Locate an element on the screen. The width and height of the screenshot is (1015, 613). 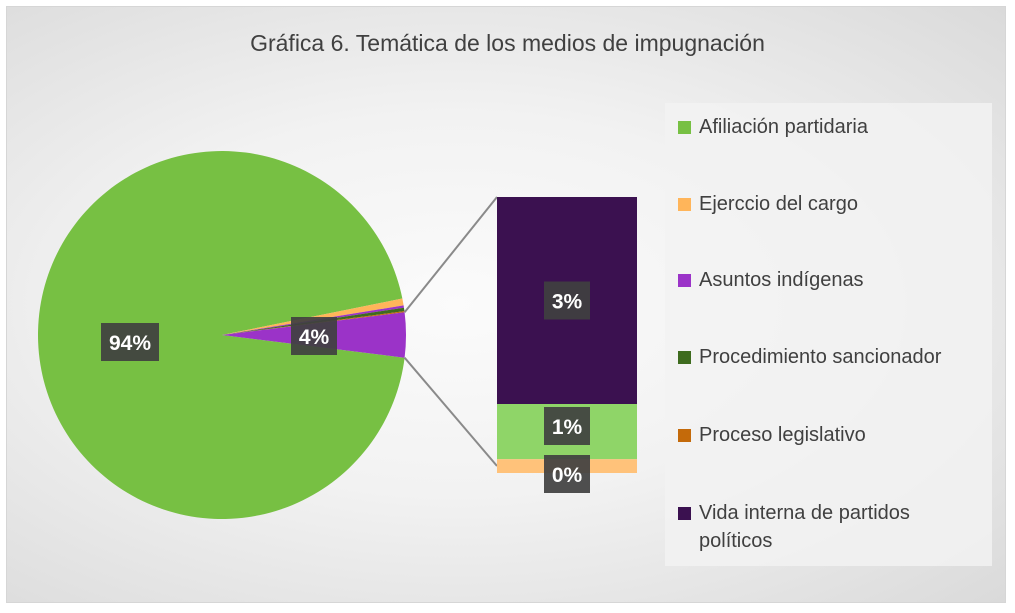
legend-label: Asuntos indígenas is located at coordinates (781, 280).